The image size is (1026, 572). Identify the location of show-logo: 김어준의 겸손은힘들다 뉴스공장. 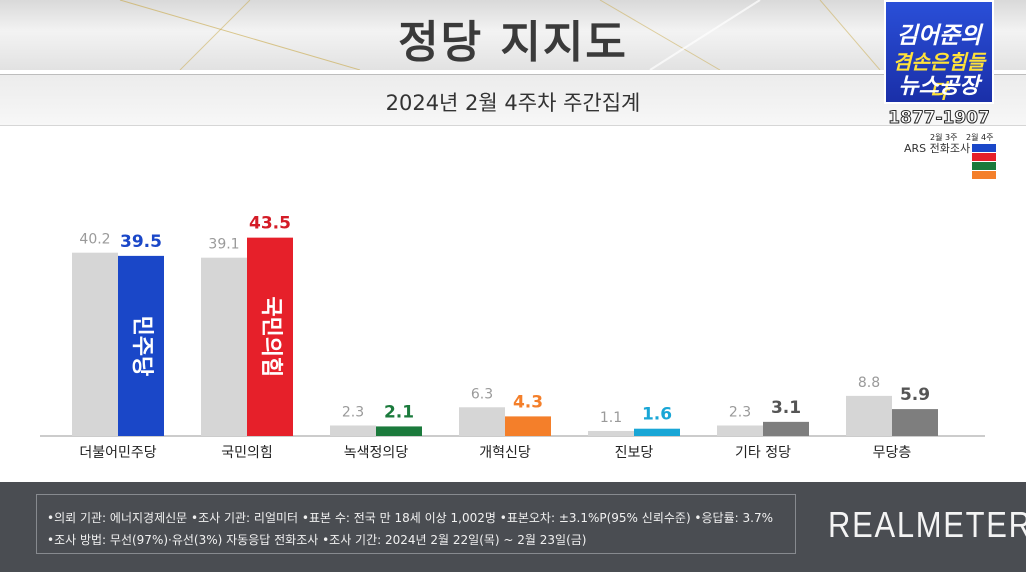
(939, 52).